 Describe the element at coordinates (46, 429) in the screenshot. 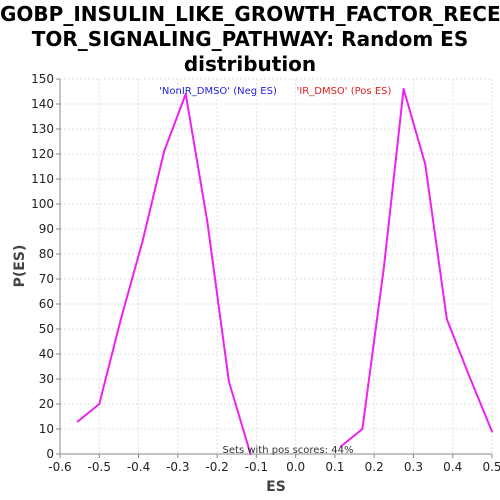

I see `y-tick-label: 10` at that location.